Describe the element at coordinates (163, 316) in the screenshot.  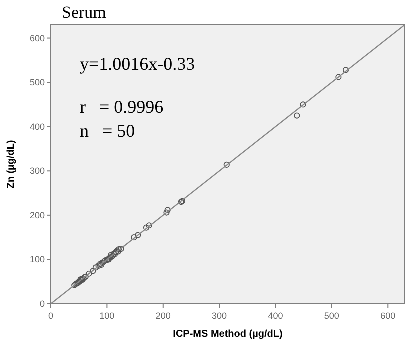
I see `x-tick-label: 200` at that location.